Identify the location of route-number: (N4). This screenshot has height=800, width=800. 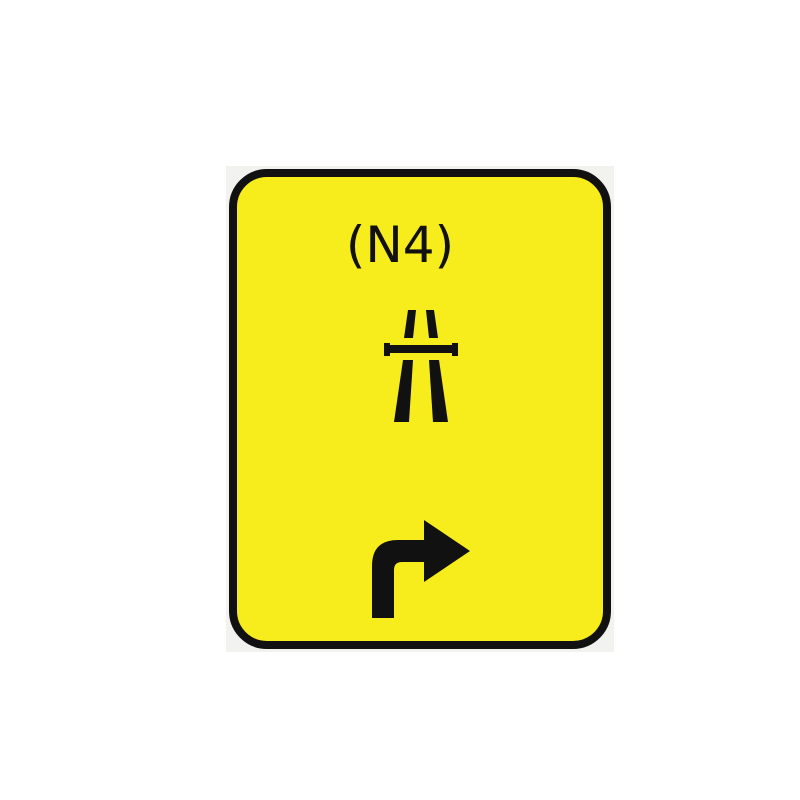
(400, 245).